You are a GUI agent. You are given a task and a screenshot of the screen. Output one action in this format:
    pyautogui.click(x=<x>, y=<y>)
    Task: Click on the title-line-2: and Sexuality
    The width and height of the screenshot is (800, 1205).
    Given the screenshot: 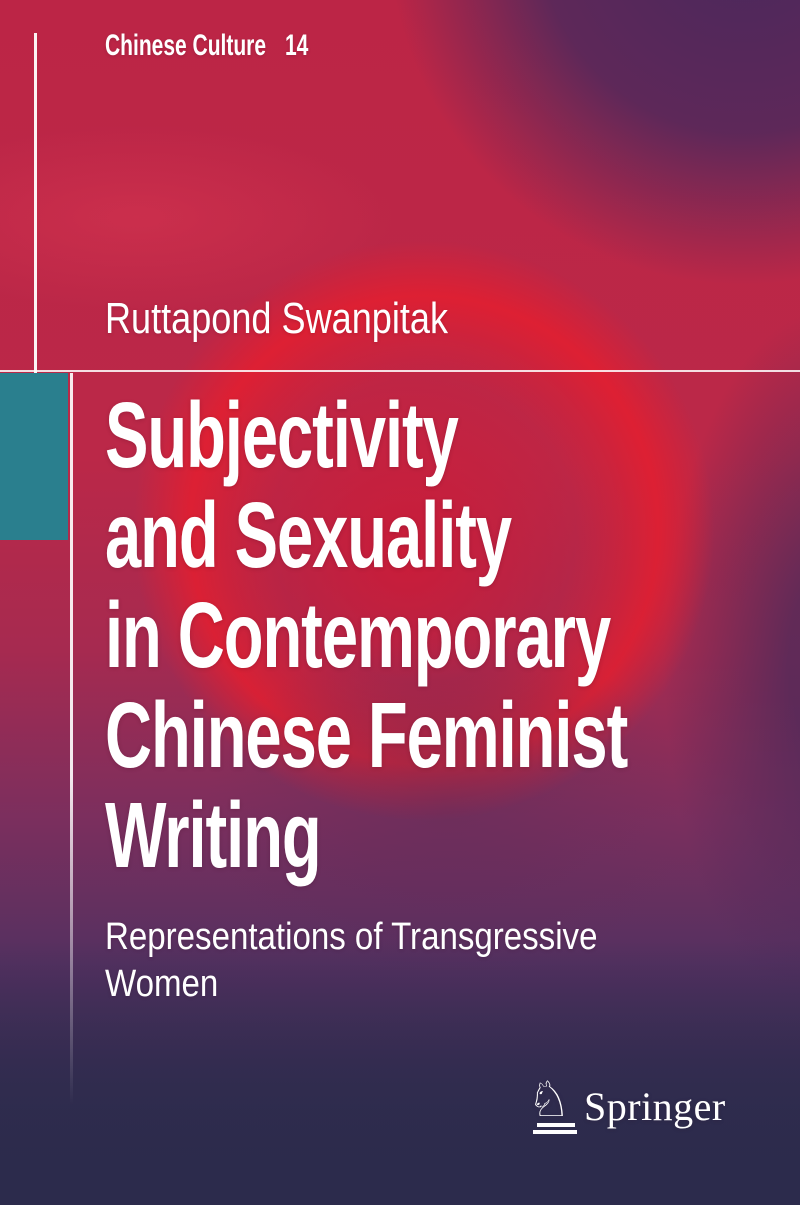 What is the action you would take?
    pyautogui.click(x=308, y=535)
    